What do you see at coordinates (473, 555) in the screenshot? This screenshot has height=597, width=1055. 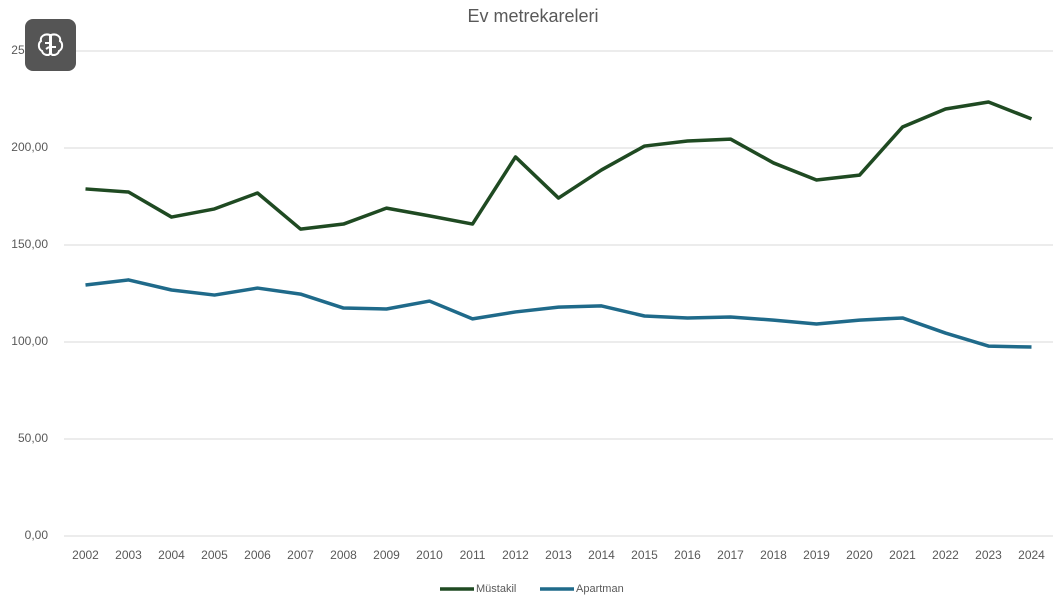 I see `x-tick-label: 2011` at bounding box center [473, 555].